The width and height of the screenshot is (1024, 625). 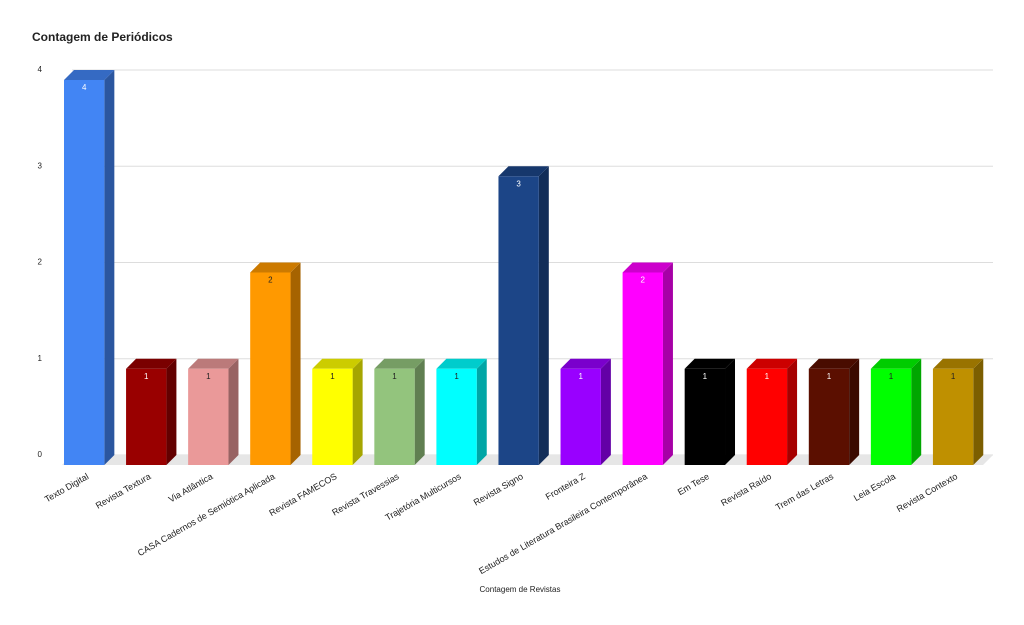 What do you see at coordinates (102, 37) in the screenshot?
I see `chart-title: Contagem de Periódicos` at bounding box center [102, 37].